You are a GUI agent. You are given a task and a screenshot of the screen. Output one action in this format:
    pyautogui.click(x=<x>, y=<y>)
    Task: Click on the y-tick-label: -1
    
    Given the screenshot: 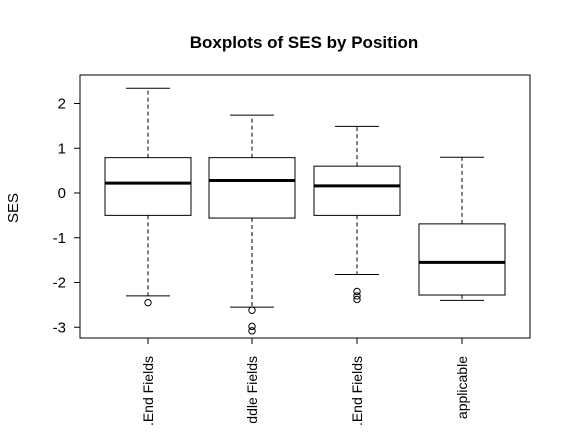 What is the action you would take?
    pyautogui.click(x=59, y=238)
    